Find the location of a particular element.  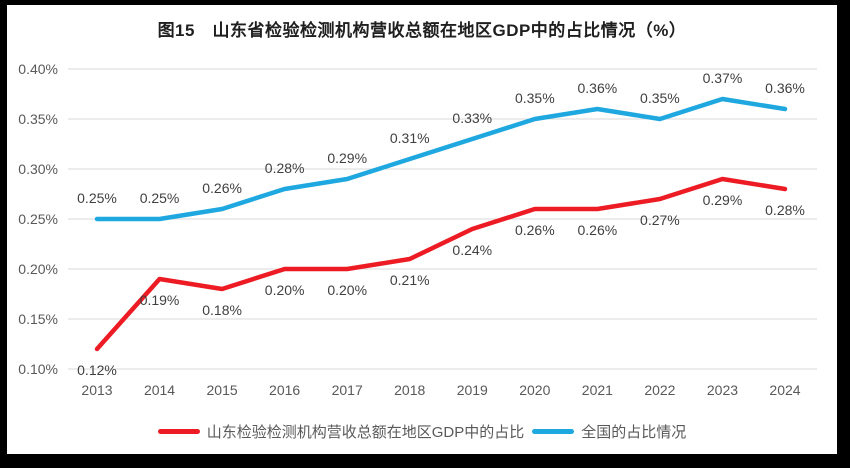

x-tick-label: 2016 is located at coordinates (284, 390).